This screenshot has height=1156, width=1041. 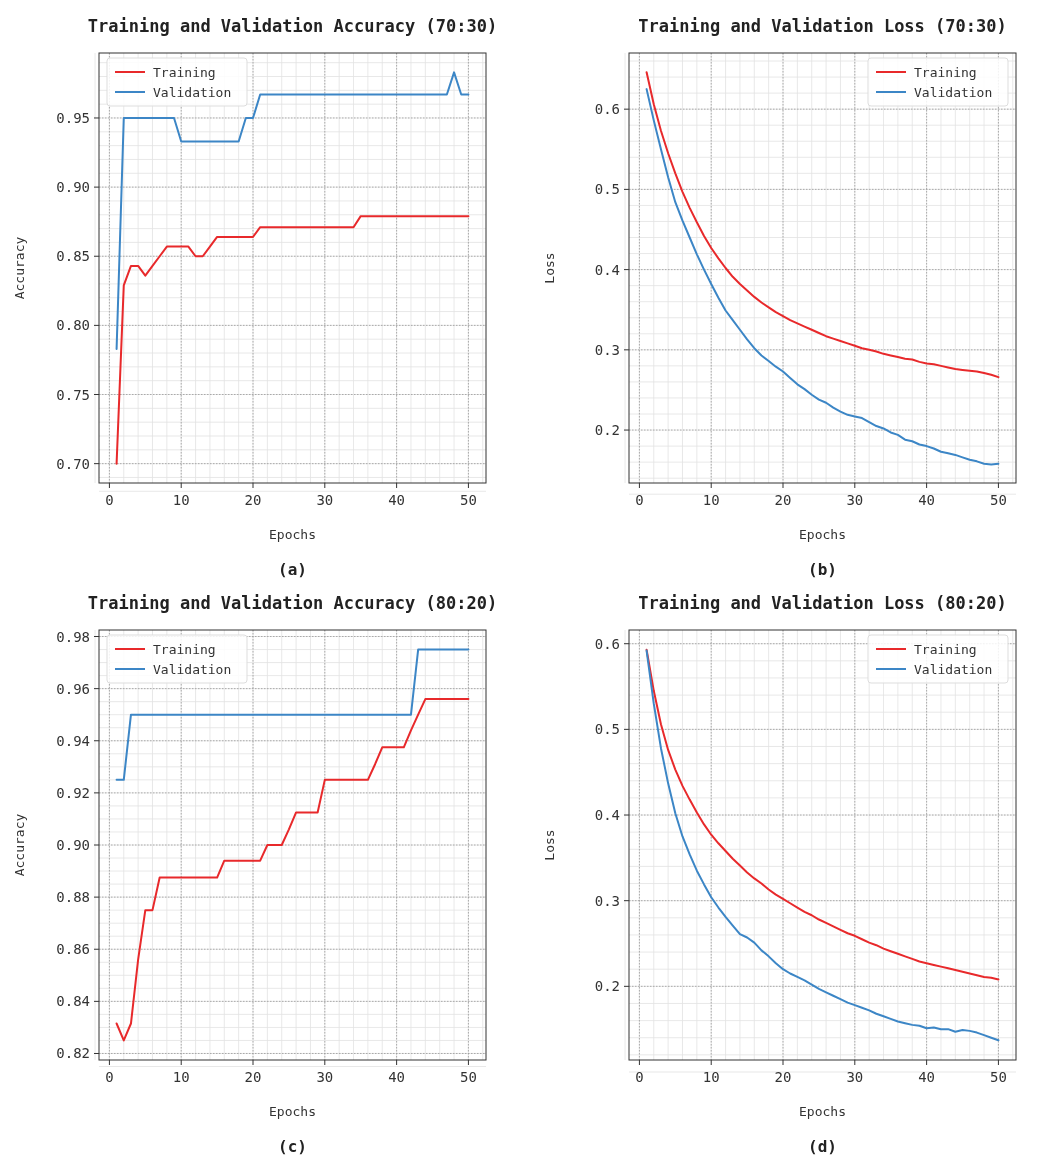 I want to click on chart-title: Training and Validation Loss (80:20), so click(x=822, y=603).